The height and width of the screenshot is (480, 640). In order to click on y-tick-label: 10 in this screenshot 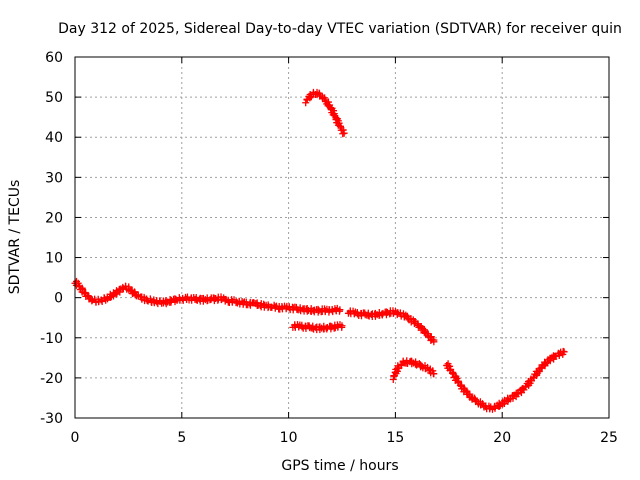, I will do `click(54, 259)`.